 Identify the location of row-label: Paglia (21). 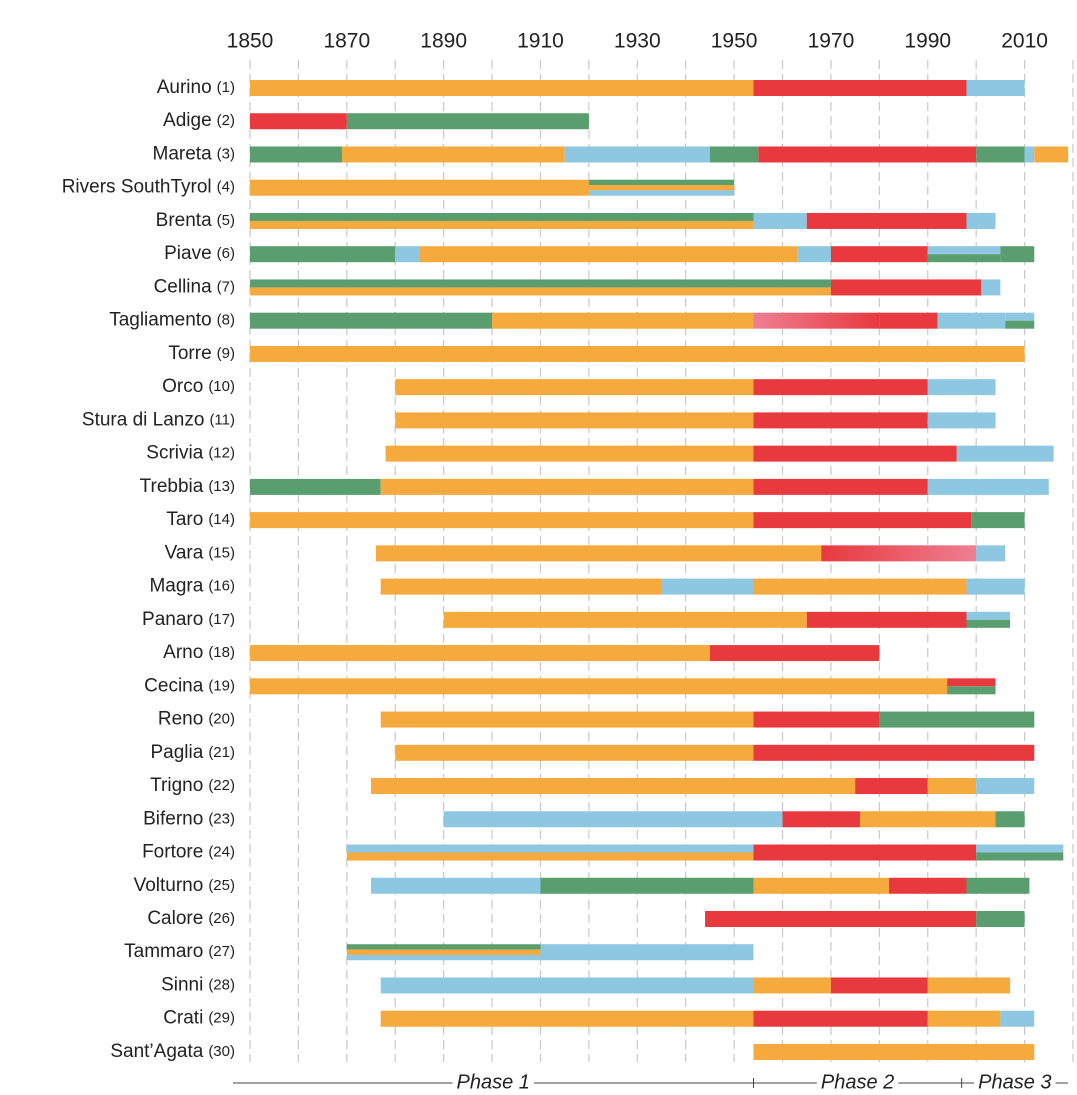
(192, 752).